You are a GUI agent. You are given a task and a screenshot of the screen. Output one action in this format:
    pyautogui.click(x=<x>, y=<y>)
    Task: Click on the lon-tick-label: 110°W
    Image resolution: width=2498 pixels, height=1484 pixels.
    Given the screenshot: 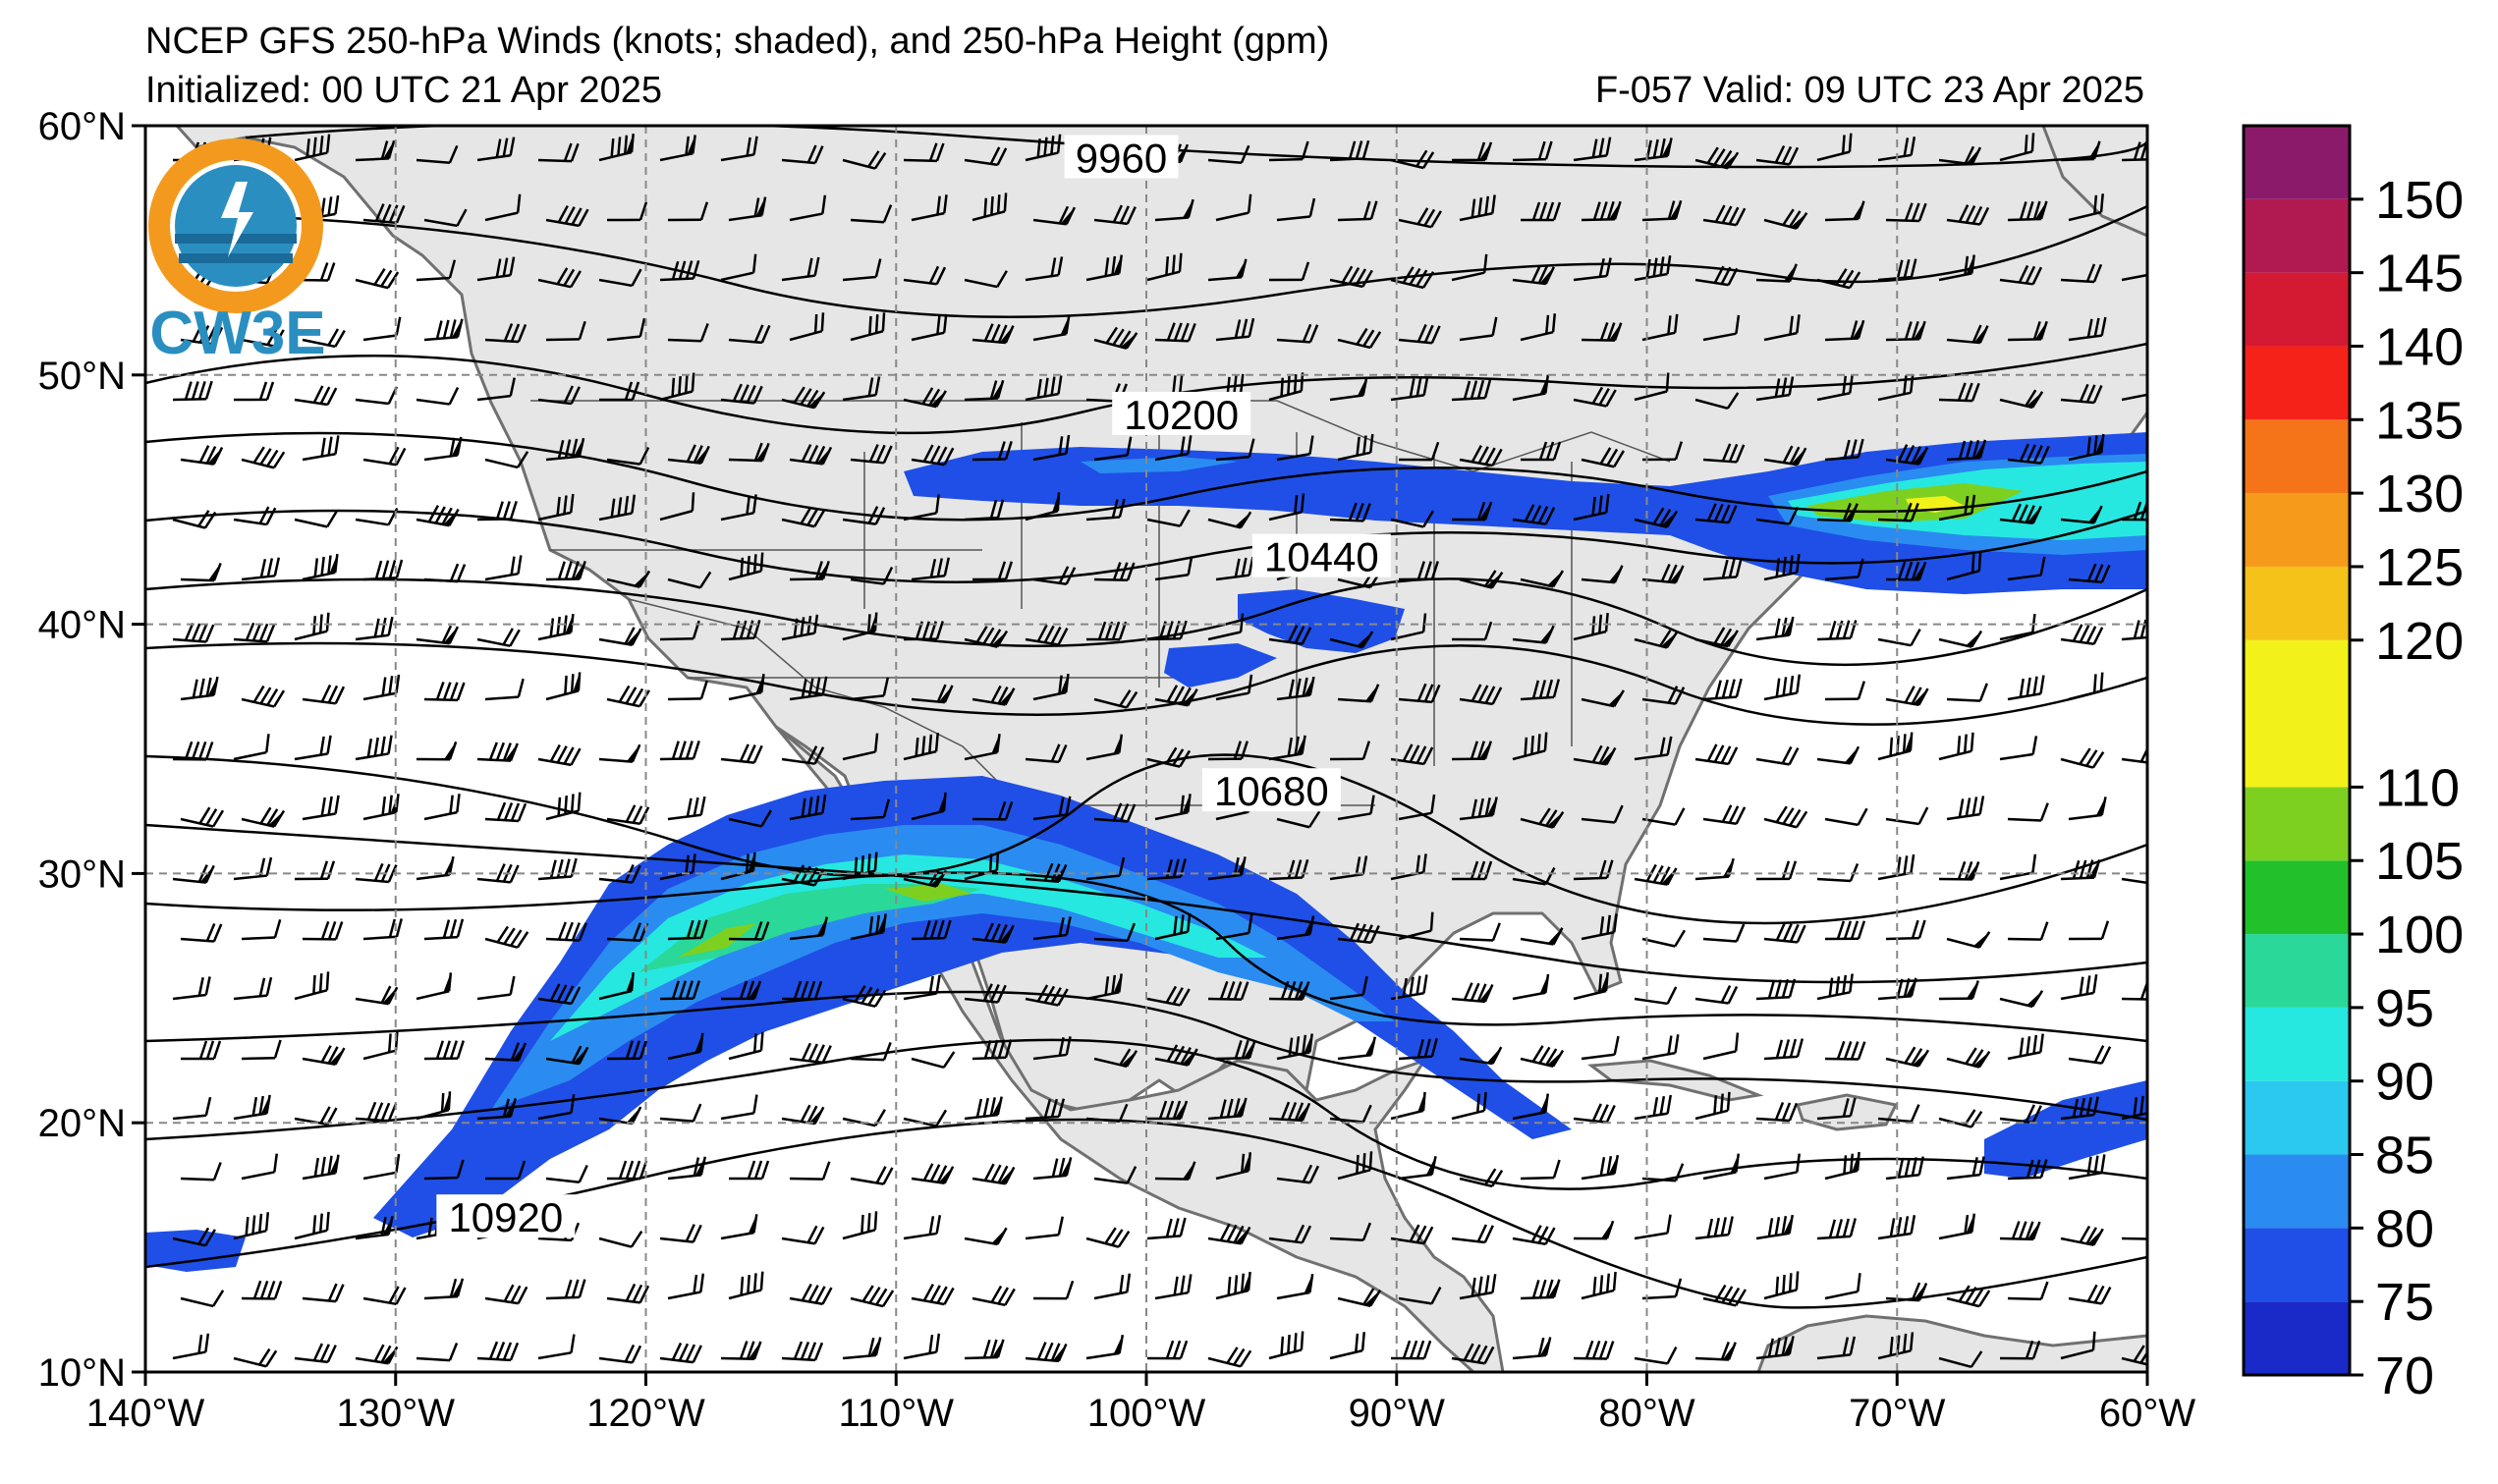 What is the action you would take?
    pyautogui.click(x=896, y=1413)
    